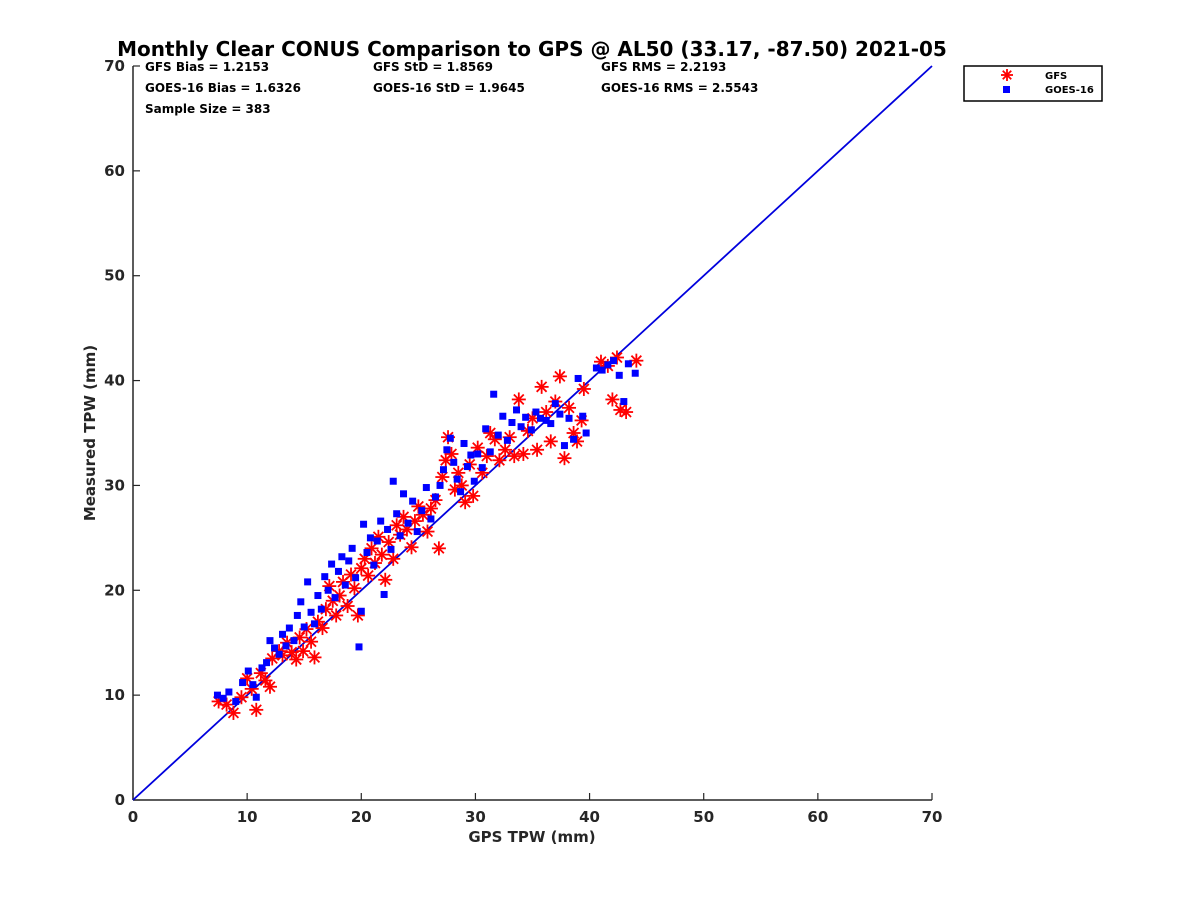  What do you see at coordinates (90, 433) in the screenshot?
I see `y-axis-label: Measured TPW (mm)` at bounding box center [90, 433].